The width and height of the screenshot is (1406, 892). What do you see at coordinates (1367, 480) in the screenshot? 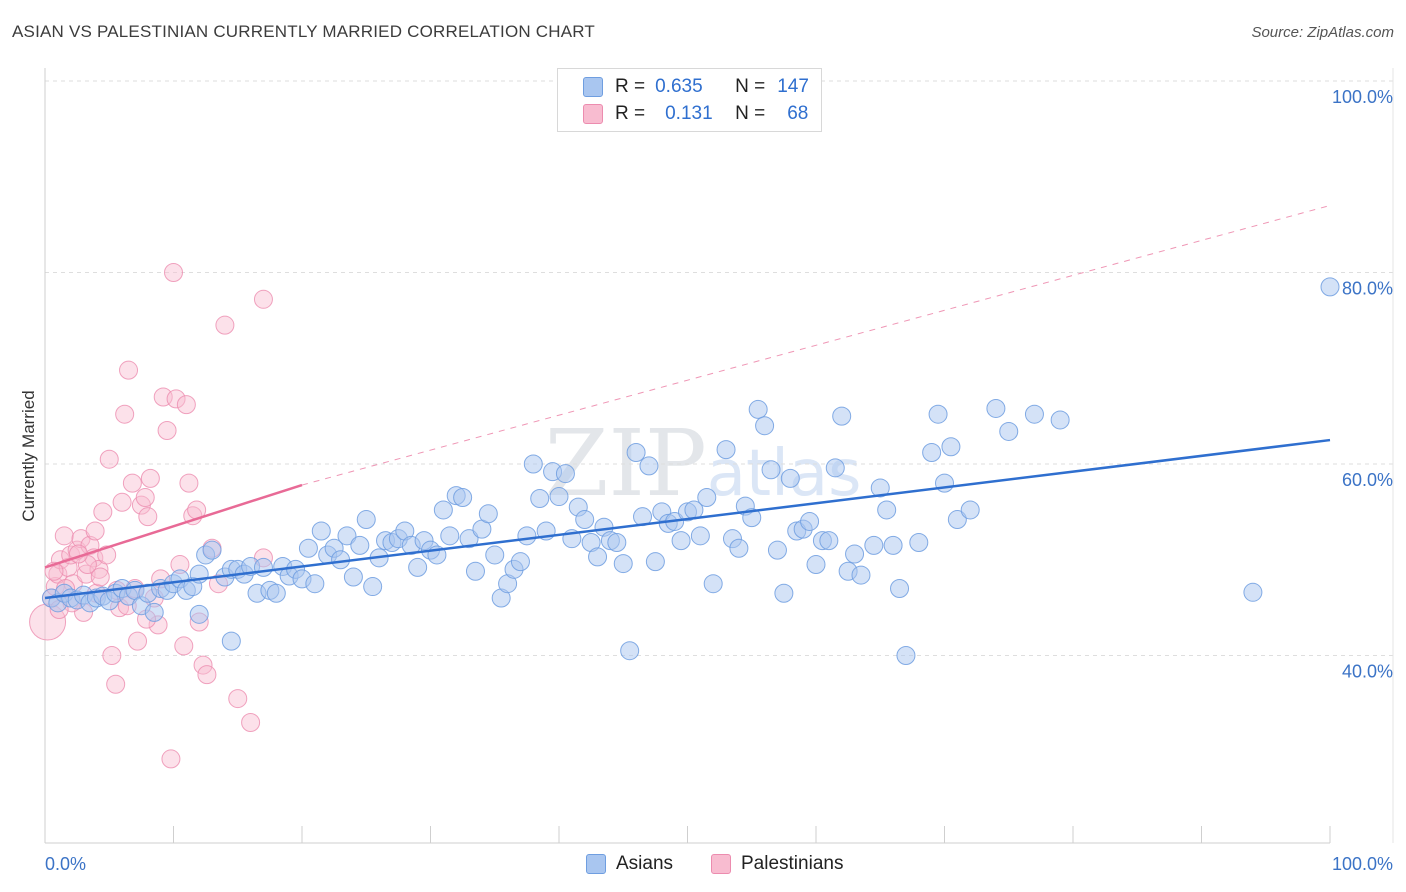
I see `y-tick-label: 60.0%` at bounding box center [1367, 480].